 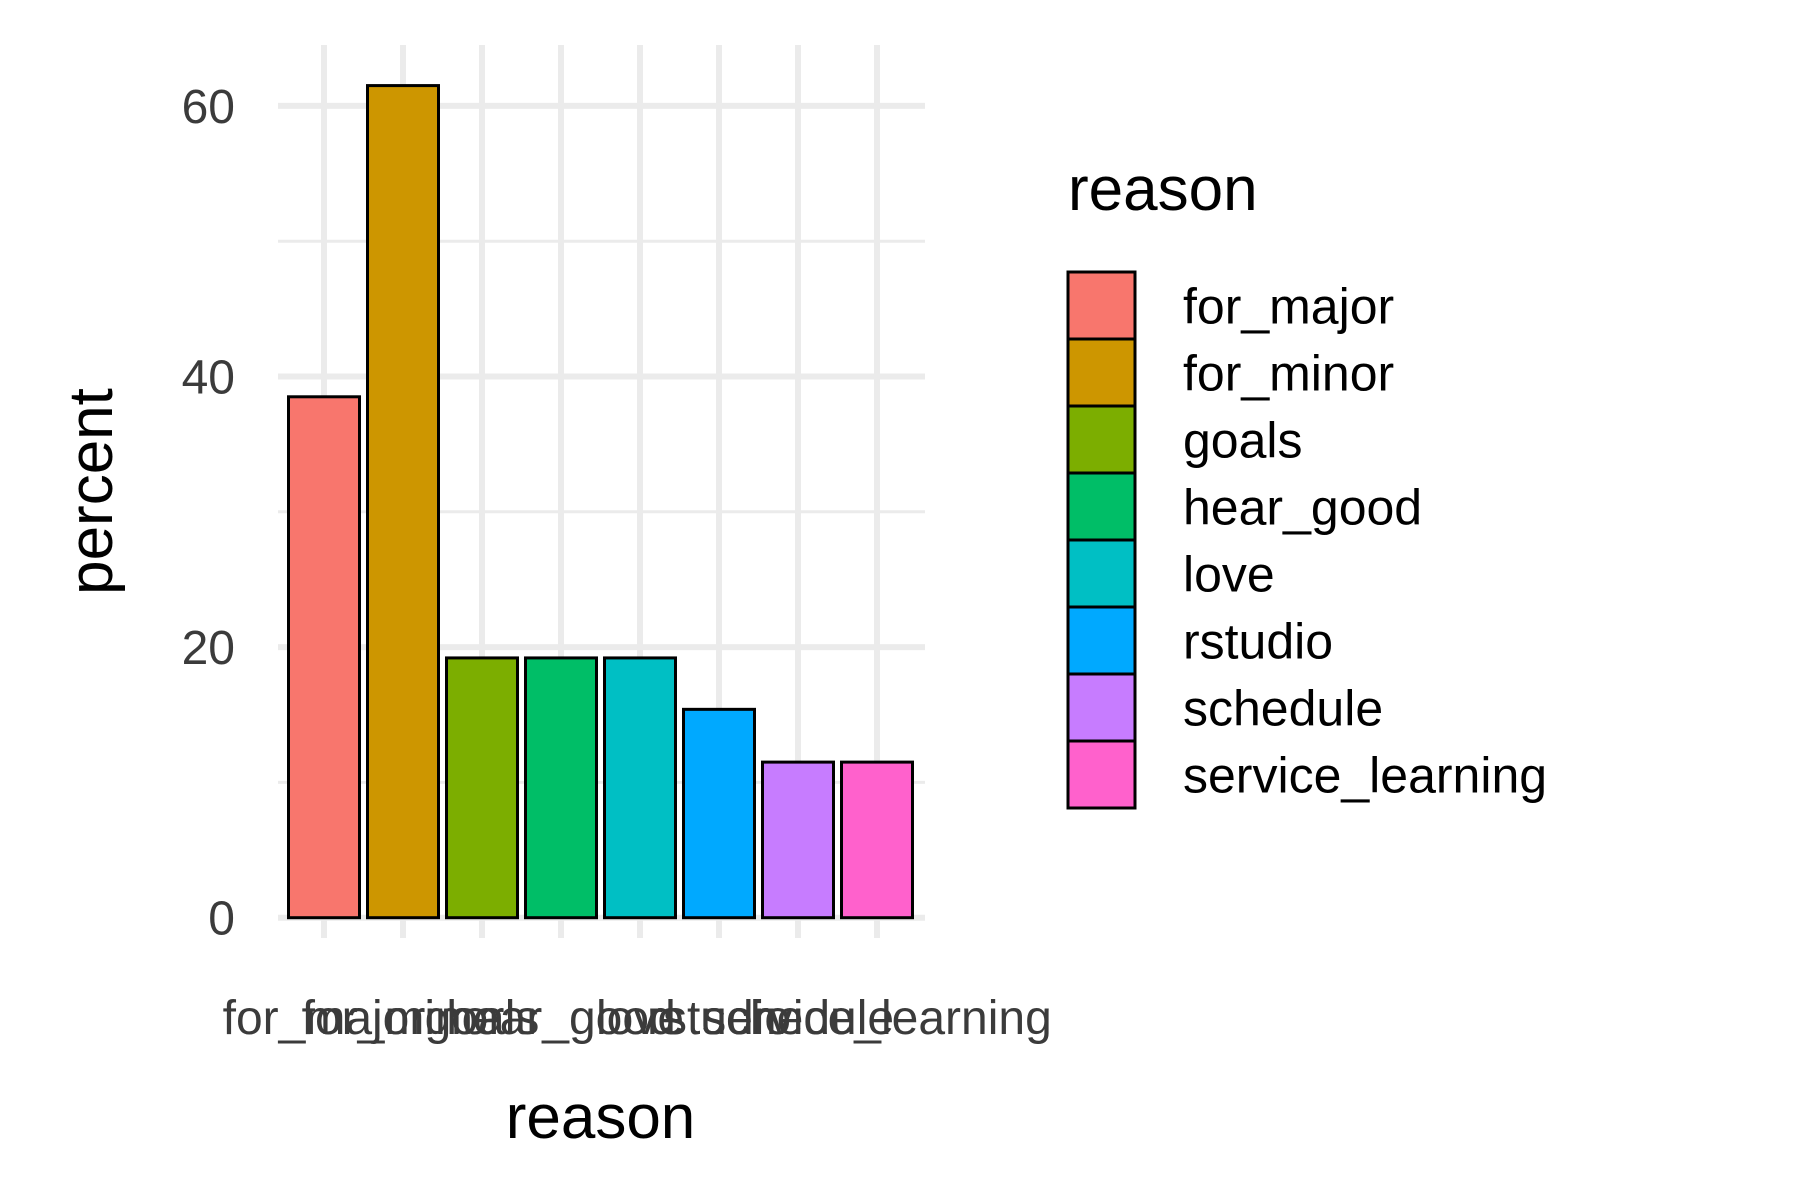 What do you see at coordinates (1101, 774) in the screenshot?
I see `legend-key-service_learning` at bounding box center [1101, 774].